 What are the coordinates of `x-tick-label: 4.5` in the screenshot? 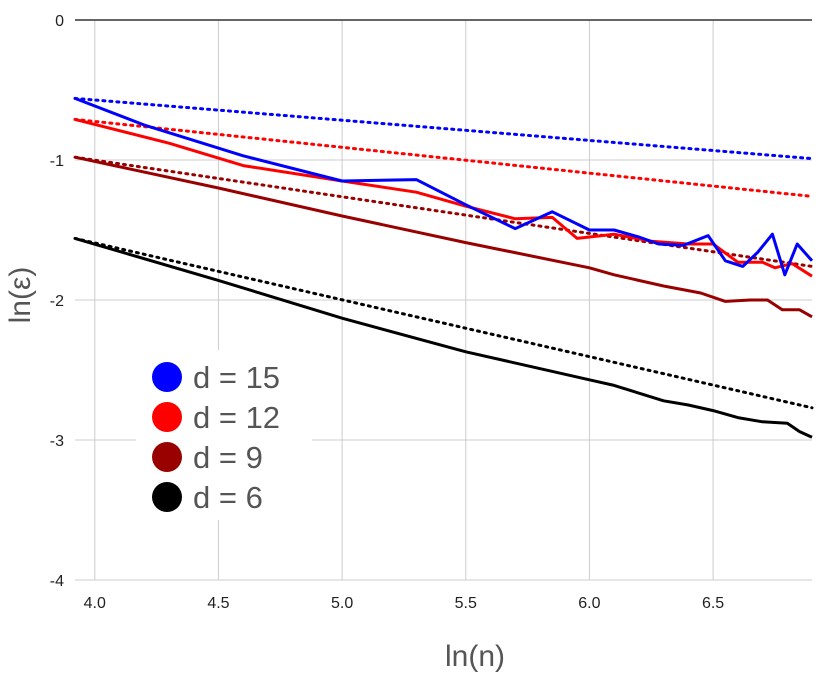 It's located at (218, 603).